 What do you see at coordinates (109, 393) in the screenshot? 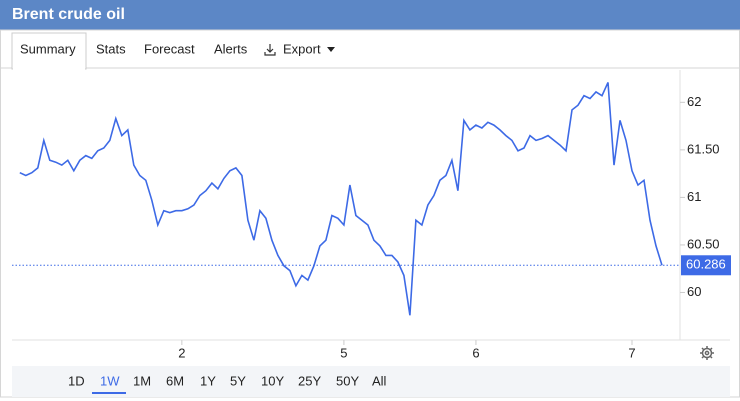
I see `range-underline` at bounding box center [109, 393].